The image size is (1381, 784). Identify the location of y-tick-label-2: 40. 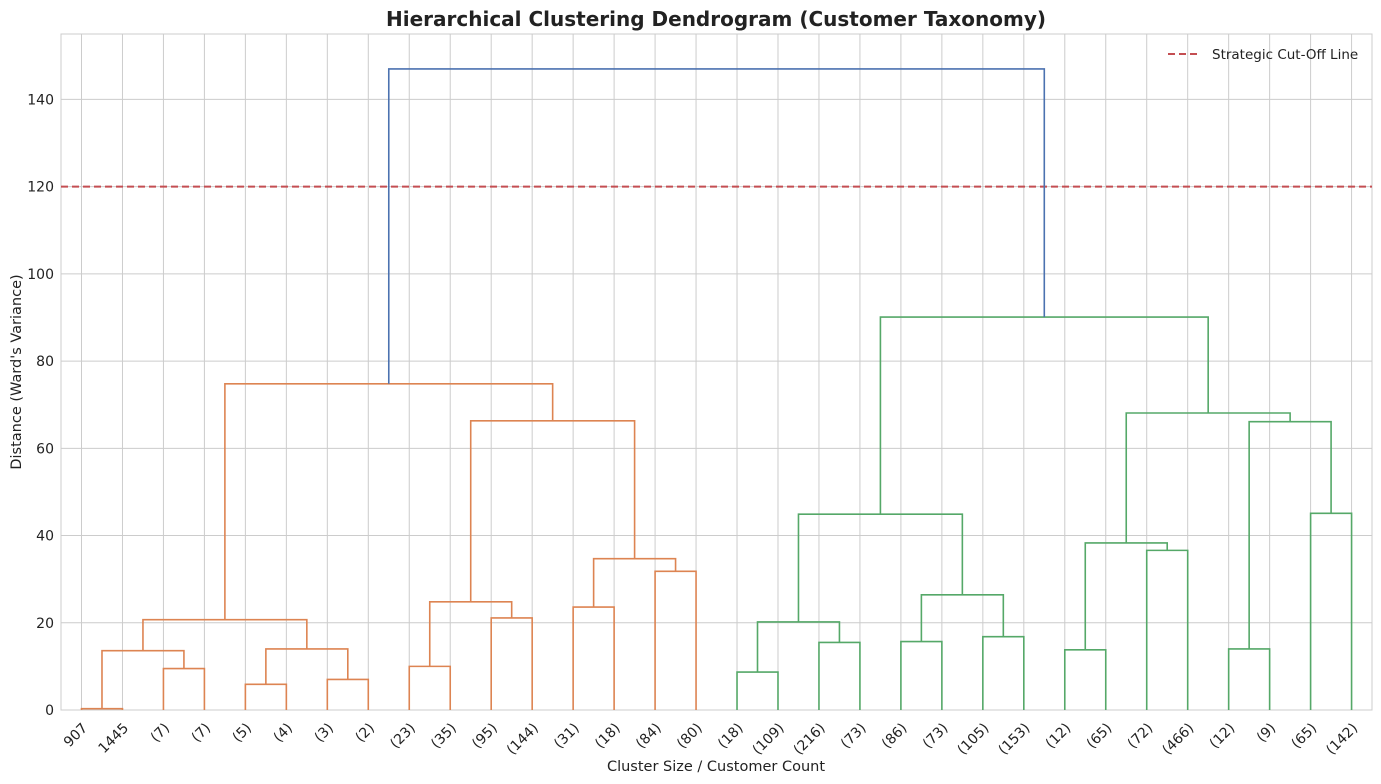
(45, 537).